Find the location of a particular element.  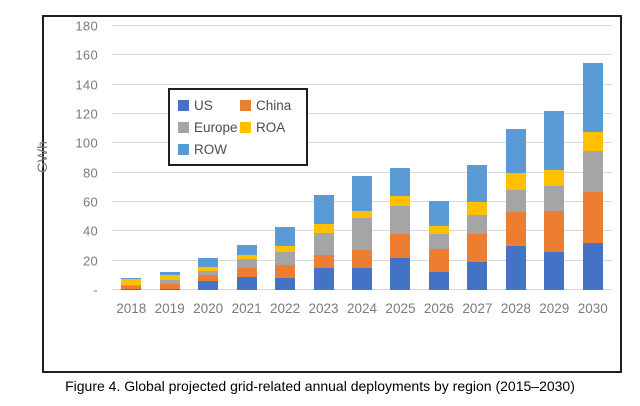

legend-swatch-row is located at coordinates (183, 149).